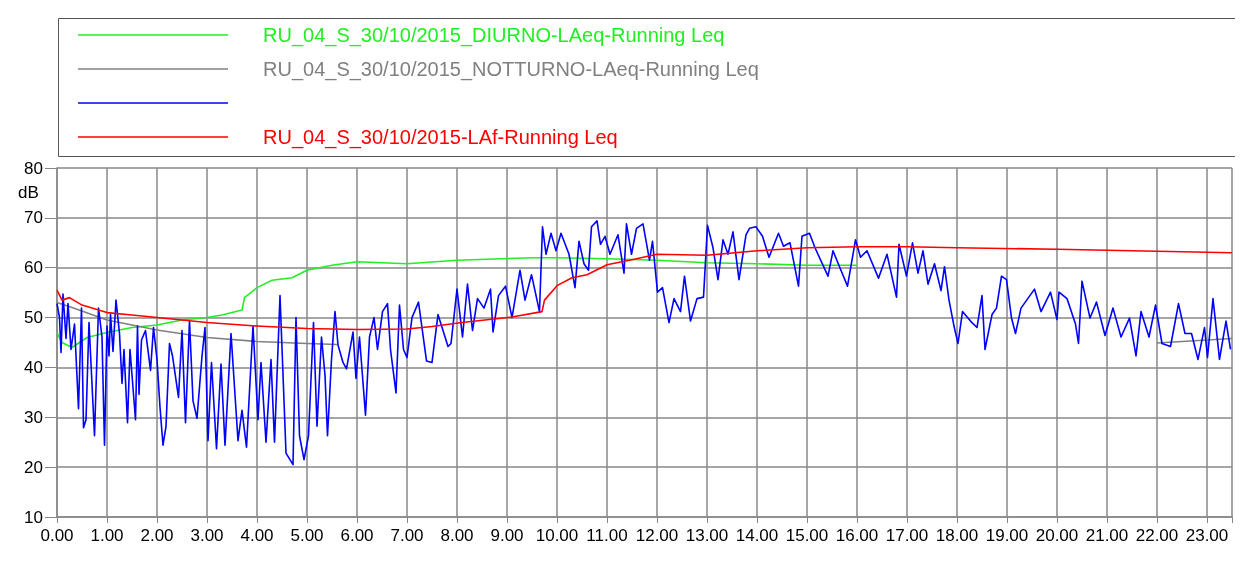 Image resolution: width=1243 pixels, height=562 pixels. I want to click on x-tick-label: 4.00, so click(257, 535).